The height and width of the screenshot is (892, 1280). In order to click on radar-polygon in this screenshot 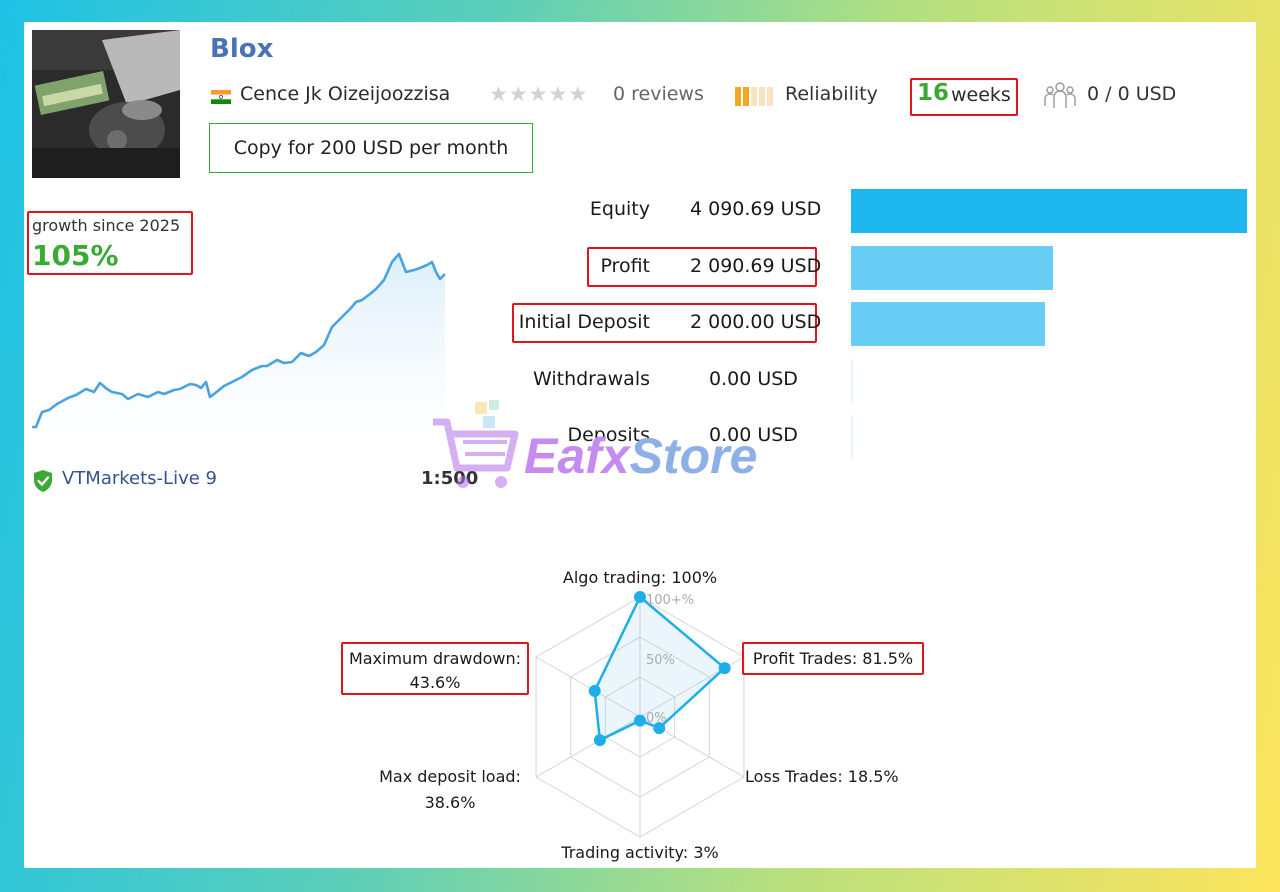, I will do `click(660, 669)`.